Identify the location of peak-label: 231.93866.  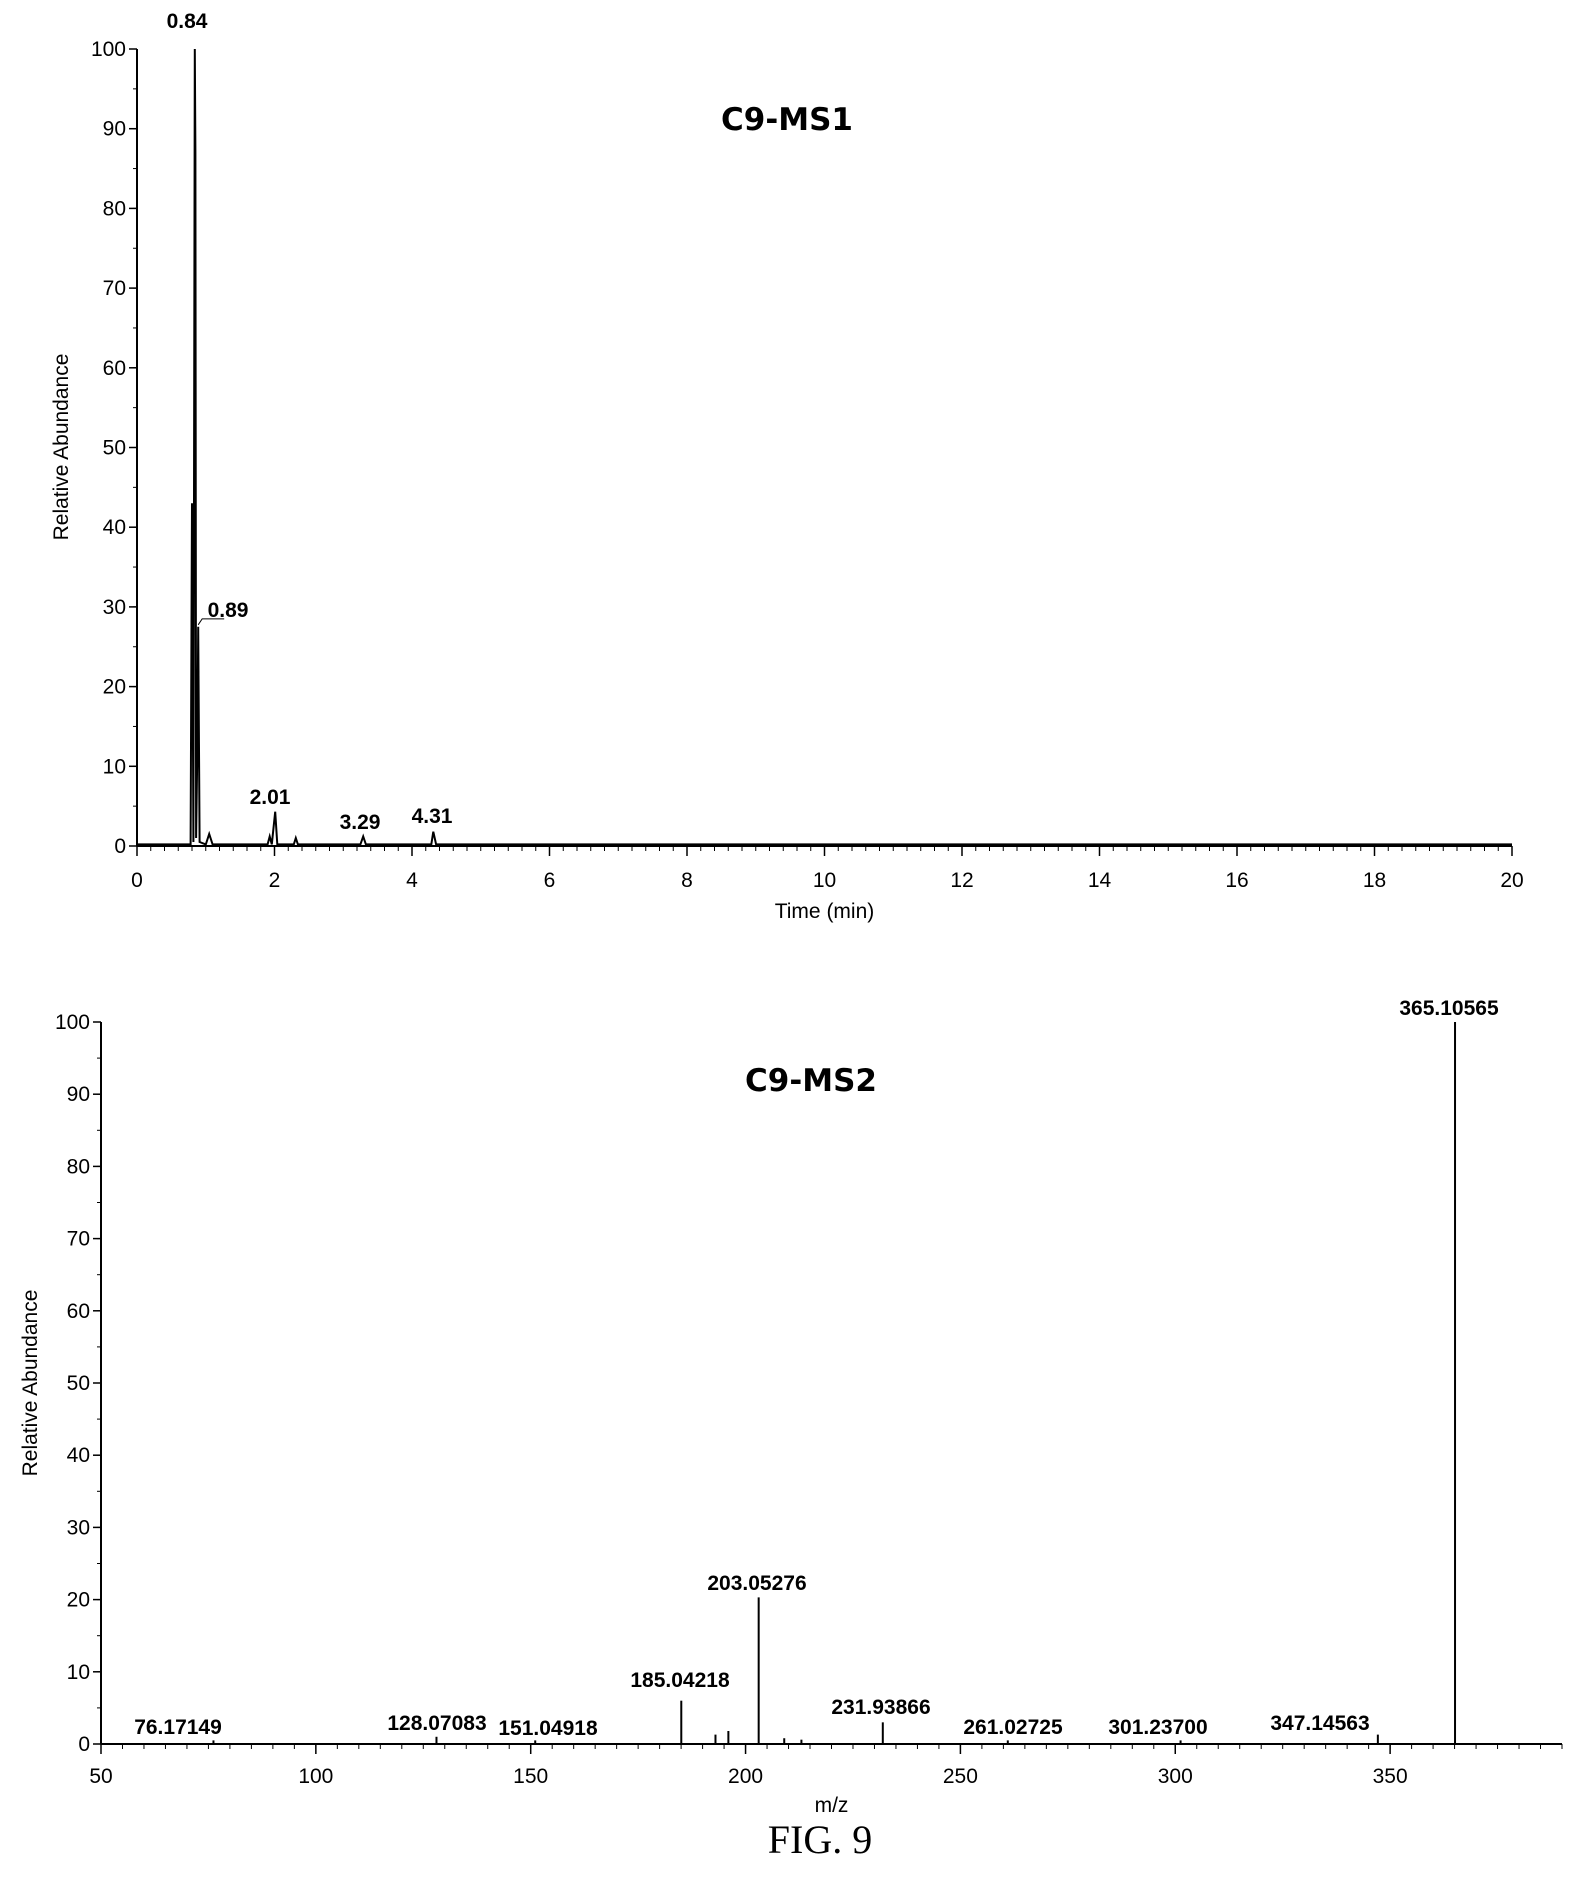
(880, 1707).